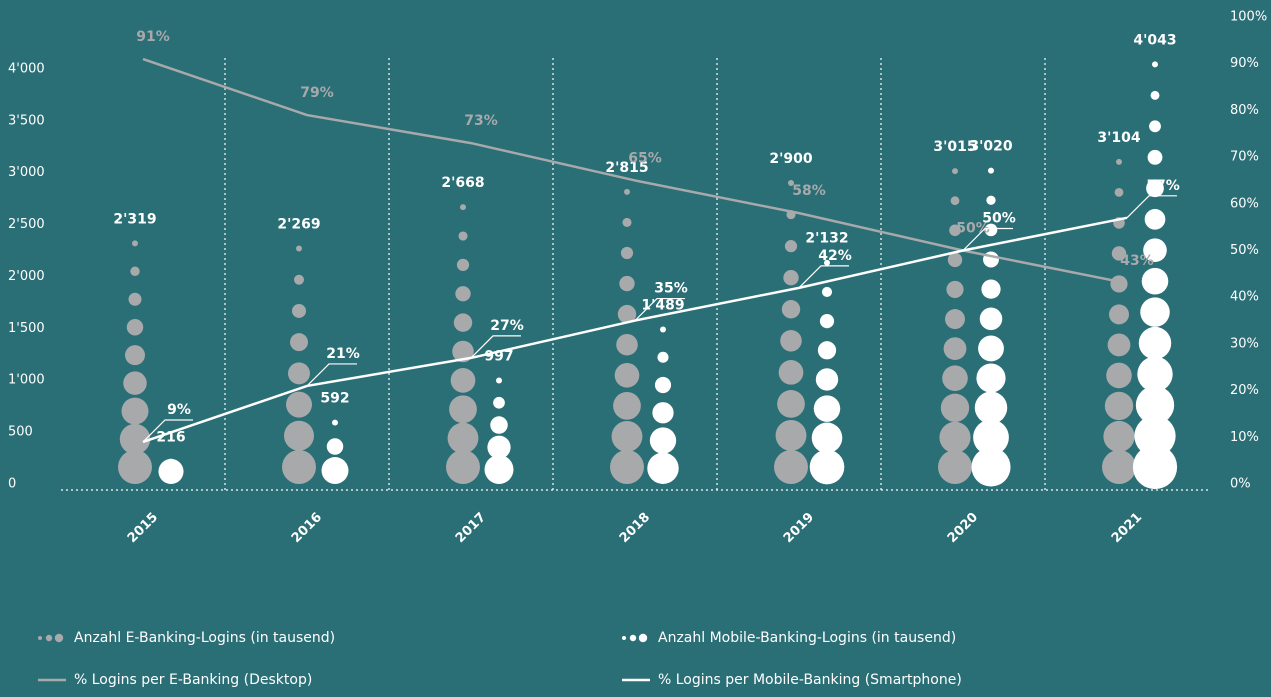  Describe the element at coordinates (462, 183) in the screenshot. I see `data-label: 2'668` at that location.